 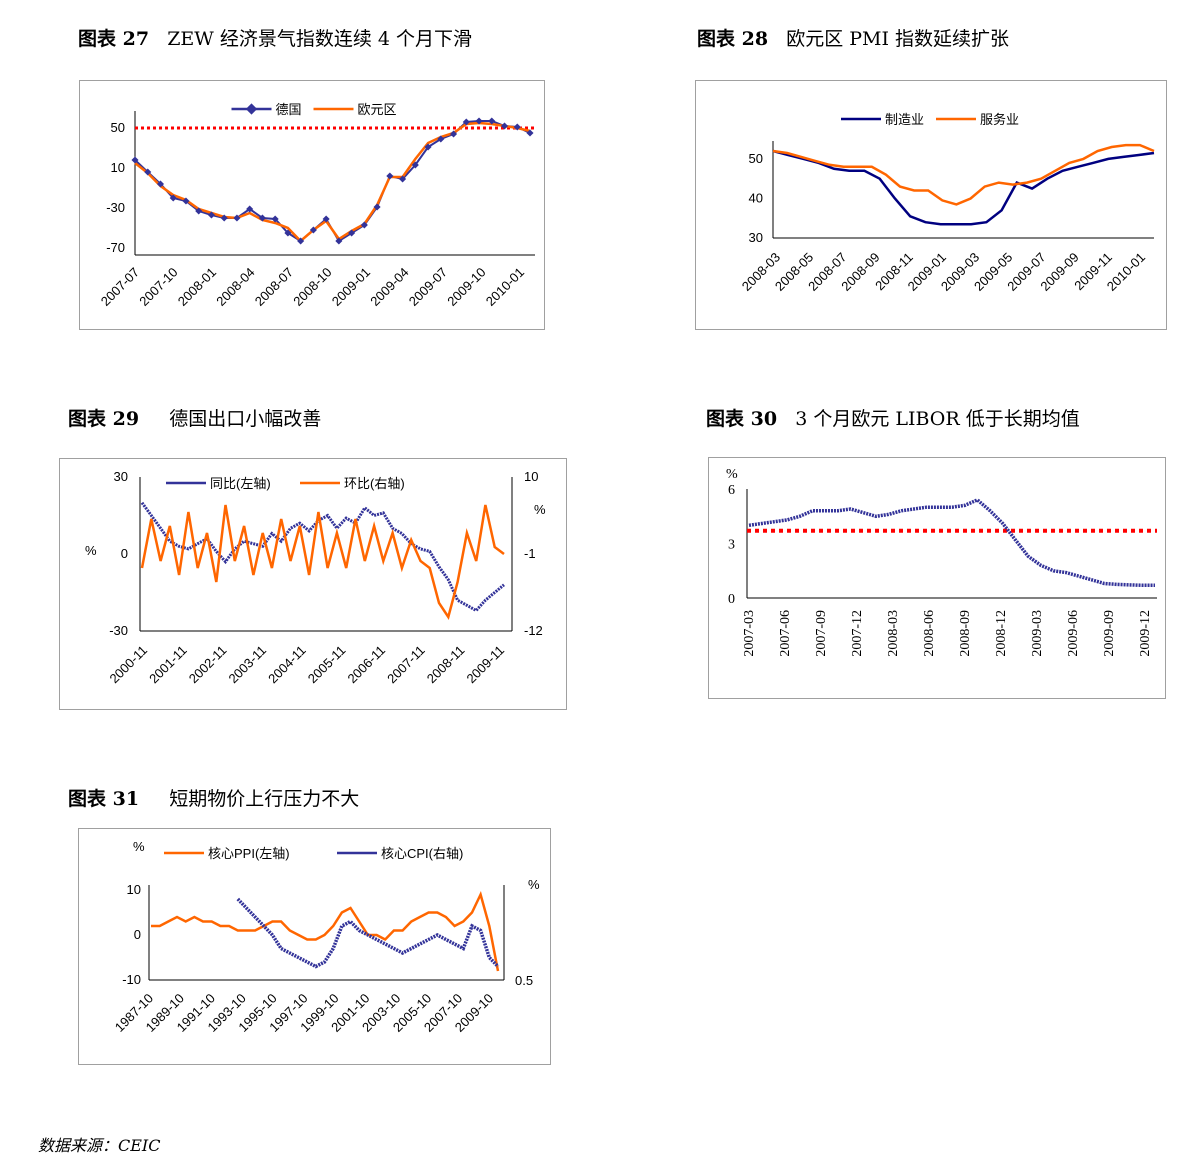 I want to click on chart-31-y-left-tick-label: -10, so click(x=131, y=979).